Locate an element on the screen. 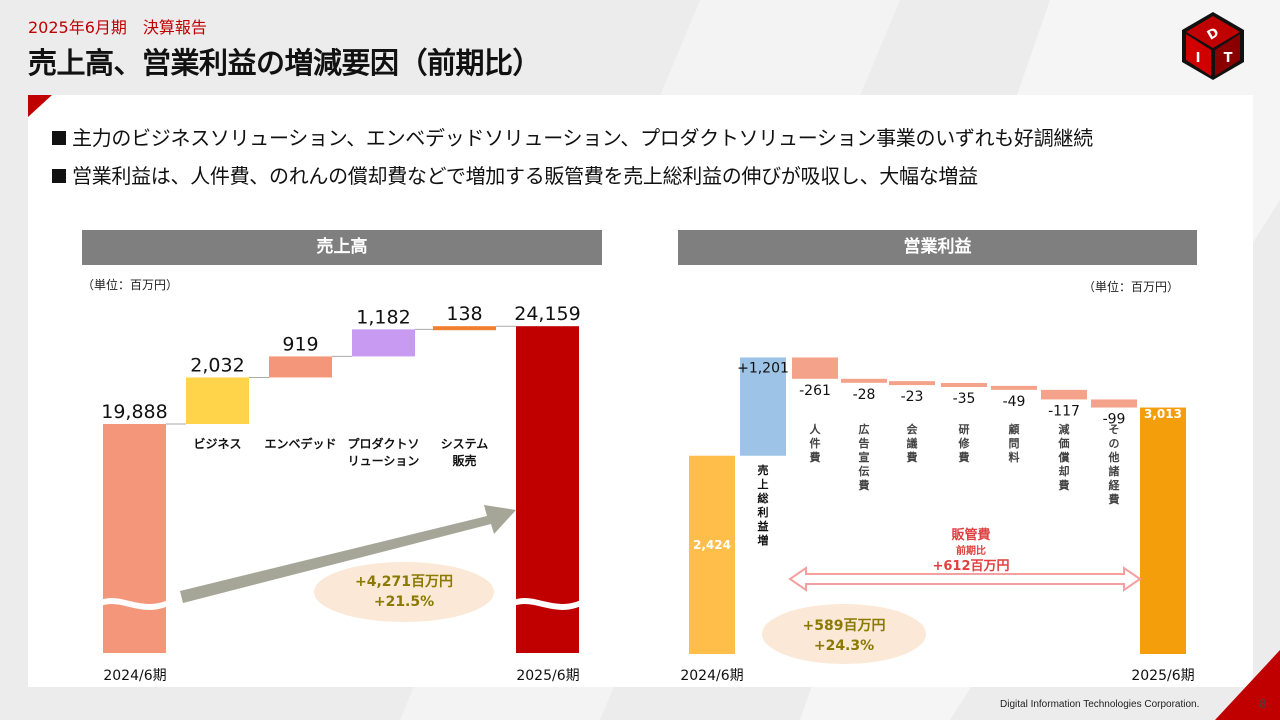  sales-growth-amount: +4,271百万円 is located at coordinates (404, 582).